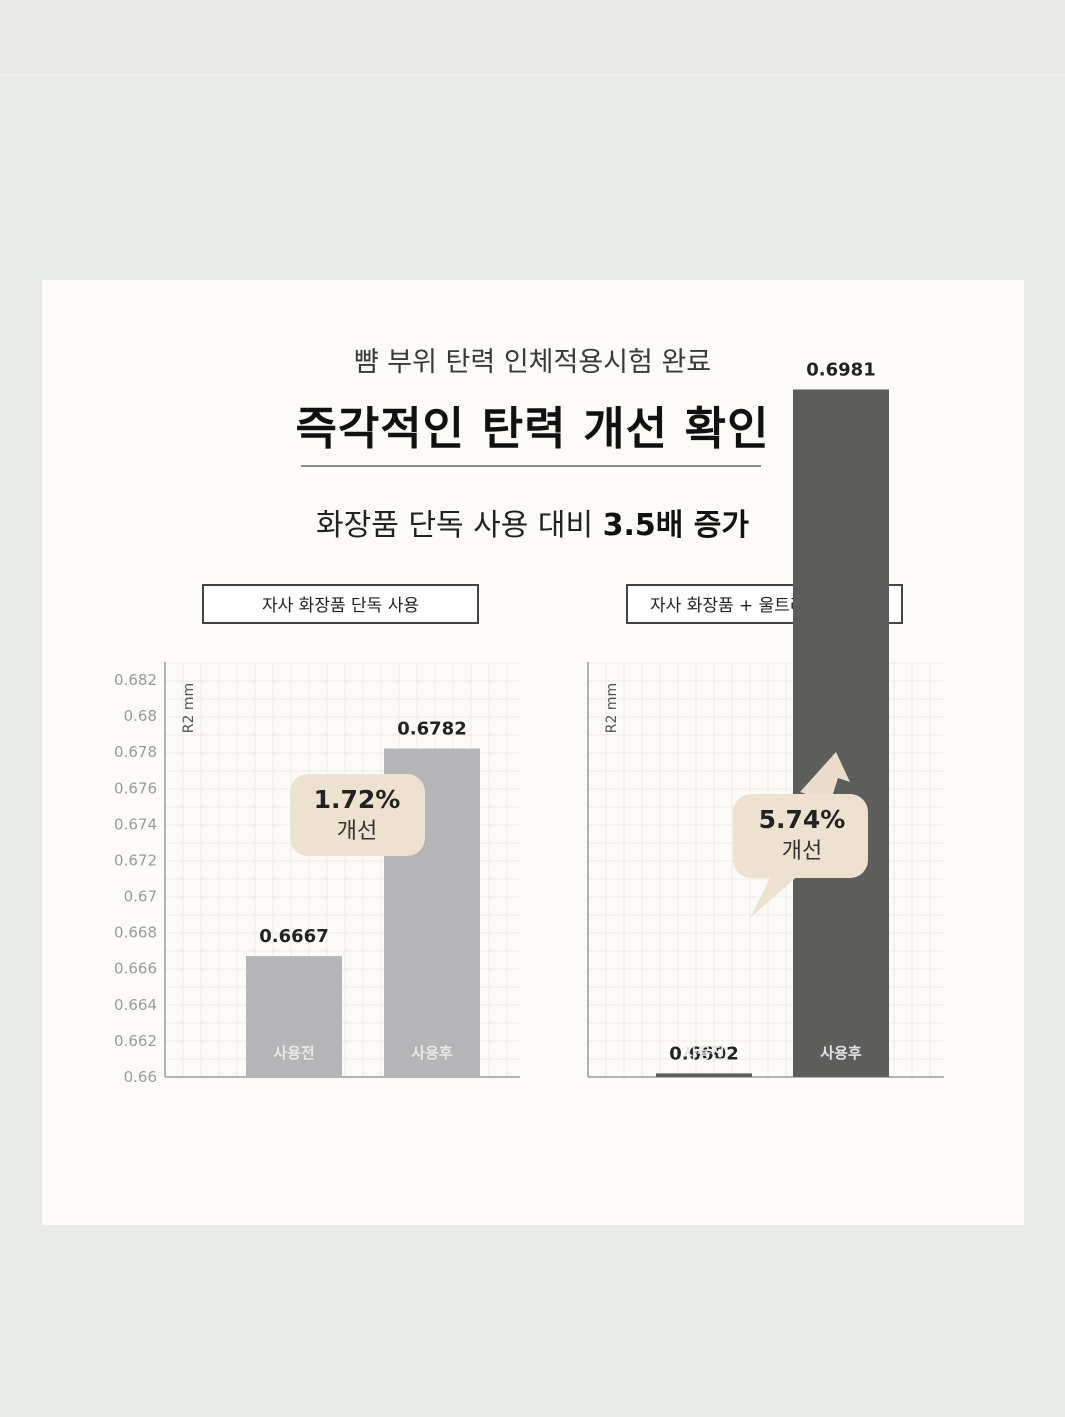  I want to click on y-tick-label: 0.66, so click(140, 1077).